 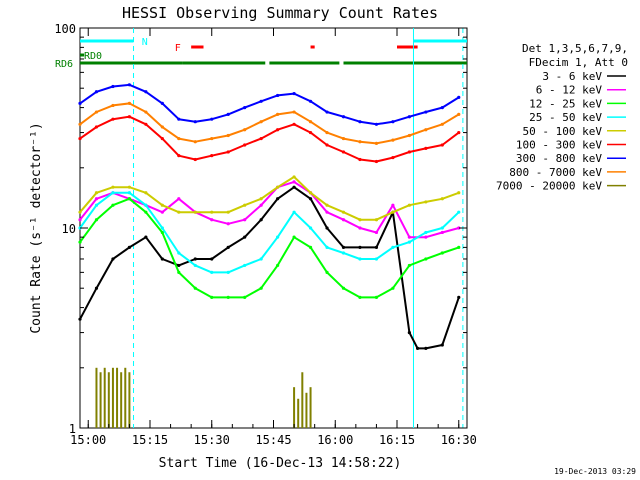 What do you see at coordinates (575, 48) in the screenshot?
I see `legend-header: Det 1,3,5,6,7,9,` at bounding box center [575, 48].